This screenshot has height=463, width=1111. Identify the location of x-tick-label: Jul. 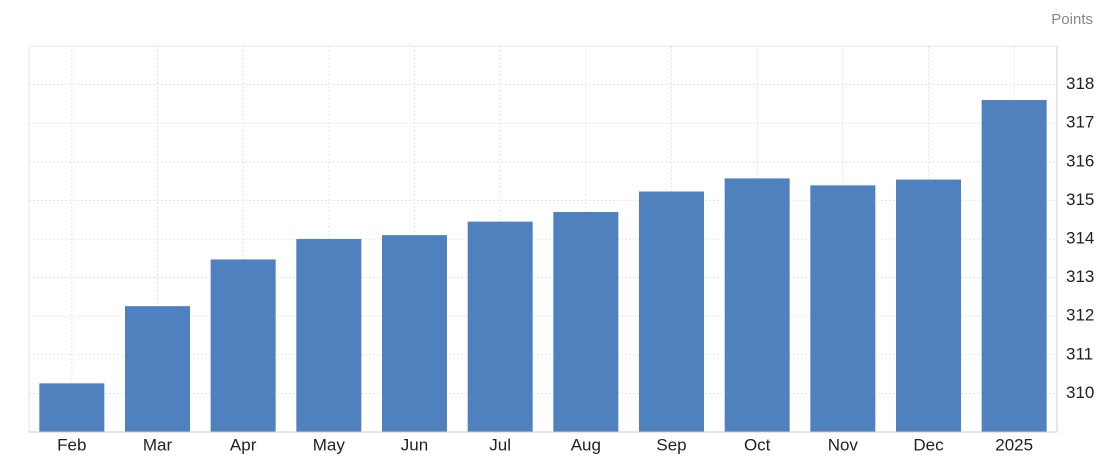
(500, 444).